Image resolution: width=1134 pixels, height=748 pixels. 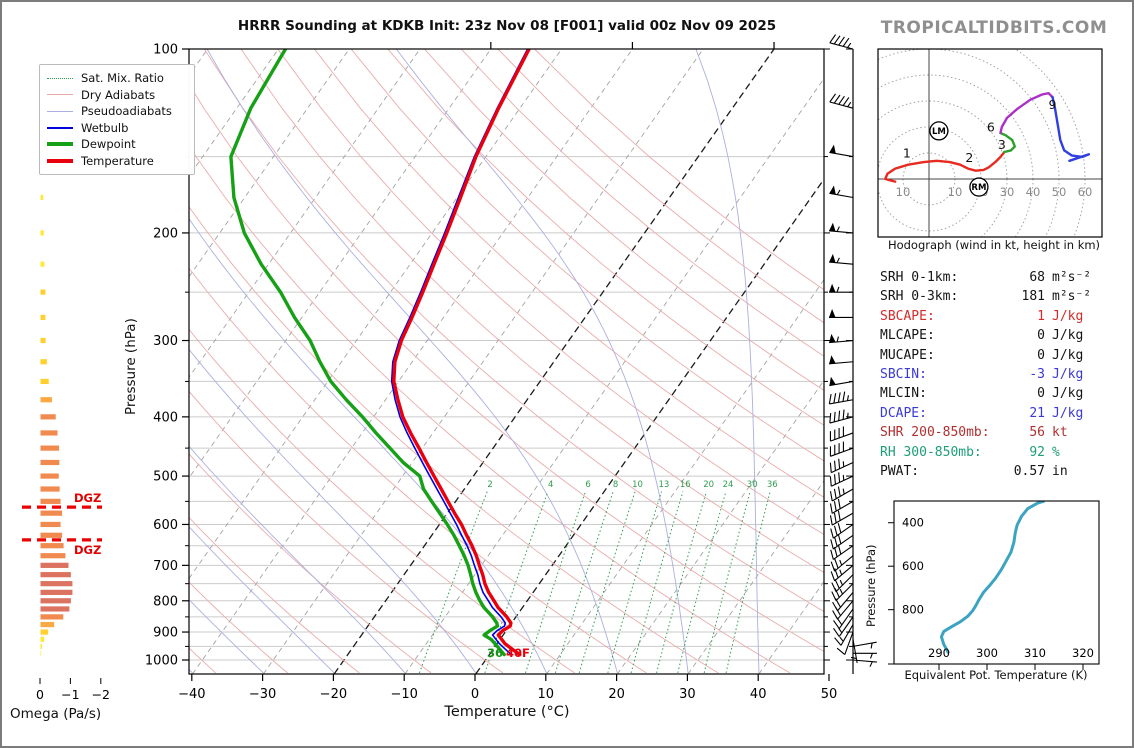 I want to click on stat-row: SBCAPE: 1 J/kg, so click(x=996, y=316).